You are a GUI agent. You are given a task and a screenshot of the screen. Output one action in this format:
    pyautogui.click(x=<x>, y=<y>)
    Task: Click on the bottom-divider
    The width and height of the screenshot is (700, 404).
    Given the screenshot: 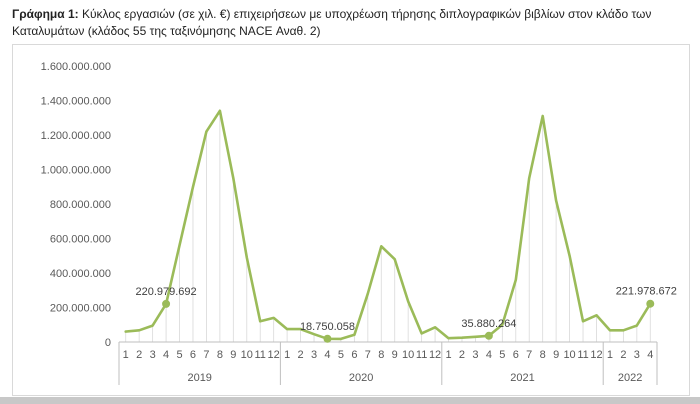 What is the action you would take?
    pyautogui.click(x=350, y=400)
    